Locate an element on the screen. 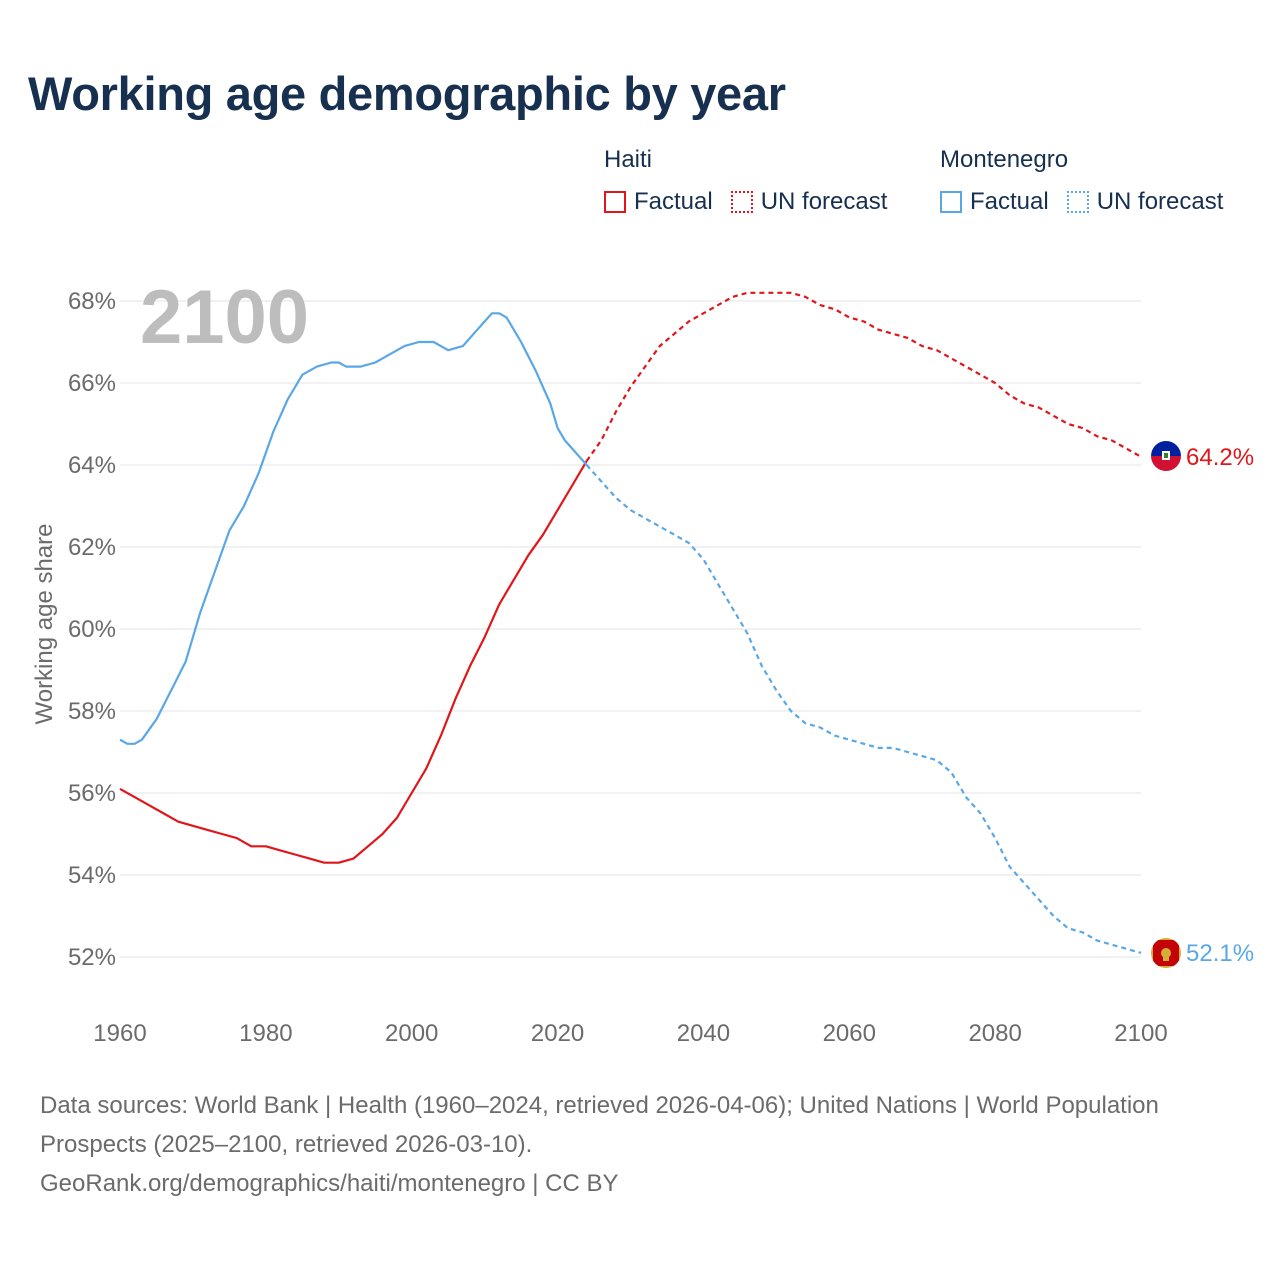 The height and width of the screenshot is (1280, 1280). y-axis-ticks: 52% 54% 56% 58% 60% 62% 64% 66% 68% is located at coordinates (92, 629).